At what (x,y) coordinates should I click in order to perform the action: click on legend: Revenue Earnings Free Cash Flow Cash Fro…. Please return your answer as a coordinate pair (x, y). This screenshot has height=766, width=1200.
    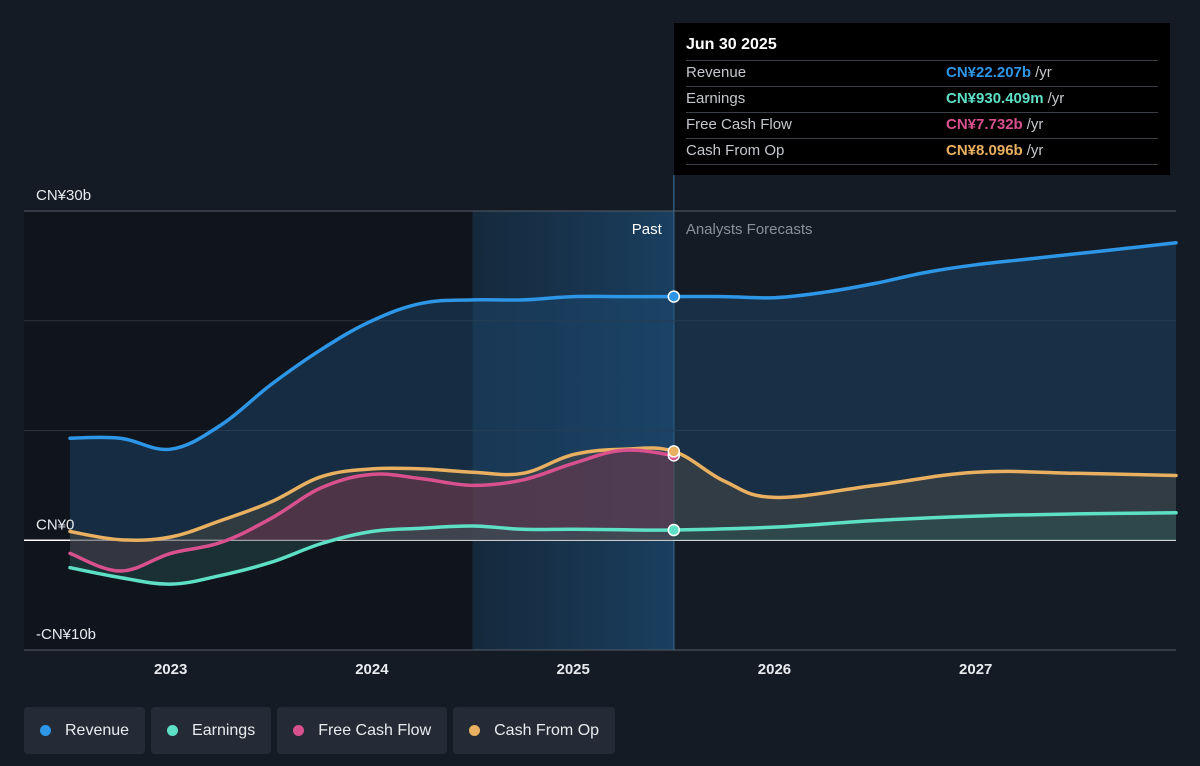
    Looking at the image, I should click on (322, 730).